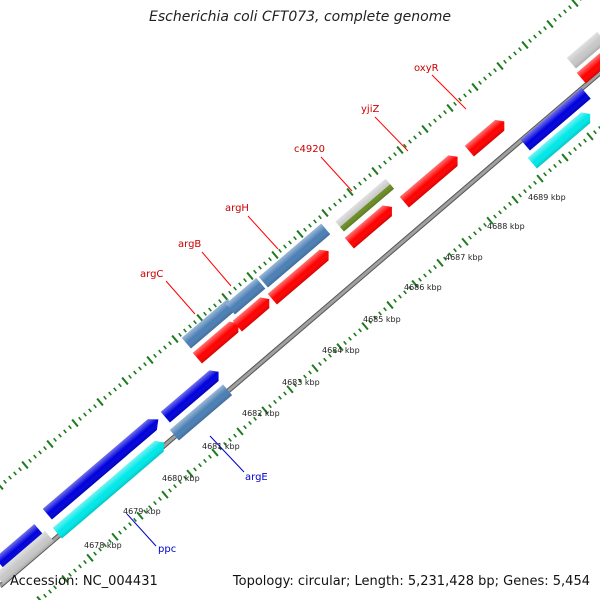 Image resolution: width=600 pixels, height=600 pixels. What do you see at coordinates (323, 168) in the screenshot?
I see `gene-label-c4920: c4920` at bounding box center [323, 168].